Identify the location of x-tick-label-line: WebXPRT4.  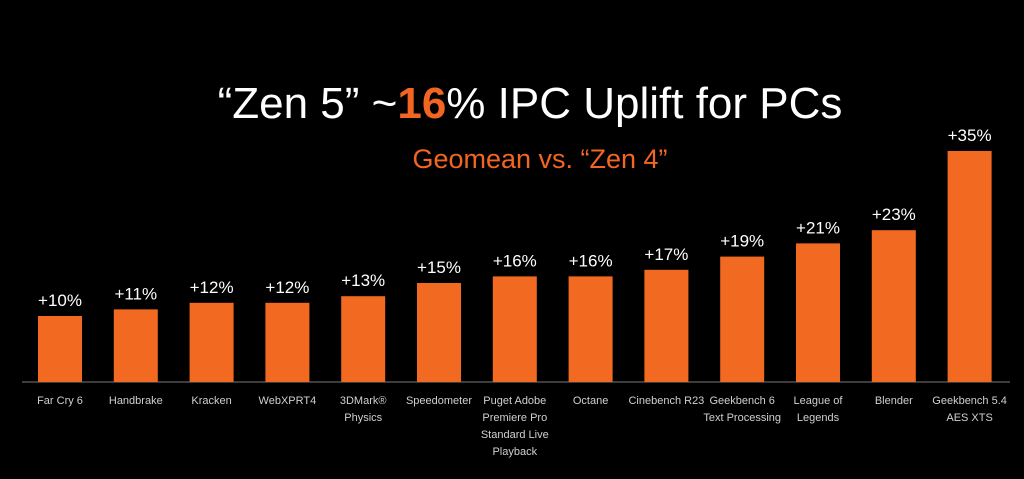
(288, 401).